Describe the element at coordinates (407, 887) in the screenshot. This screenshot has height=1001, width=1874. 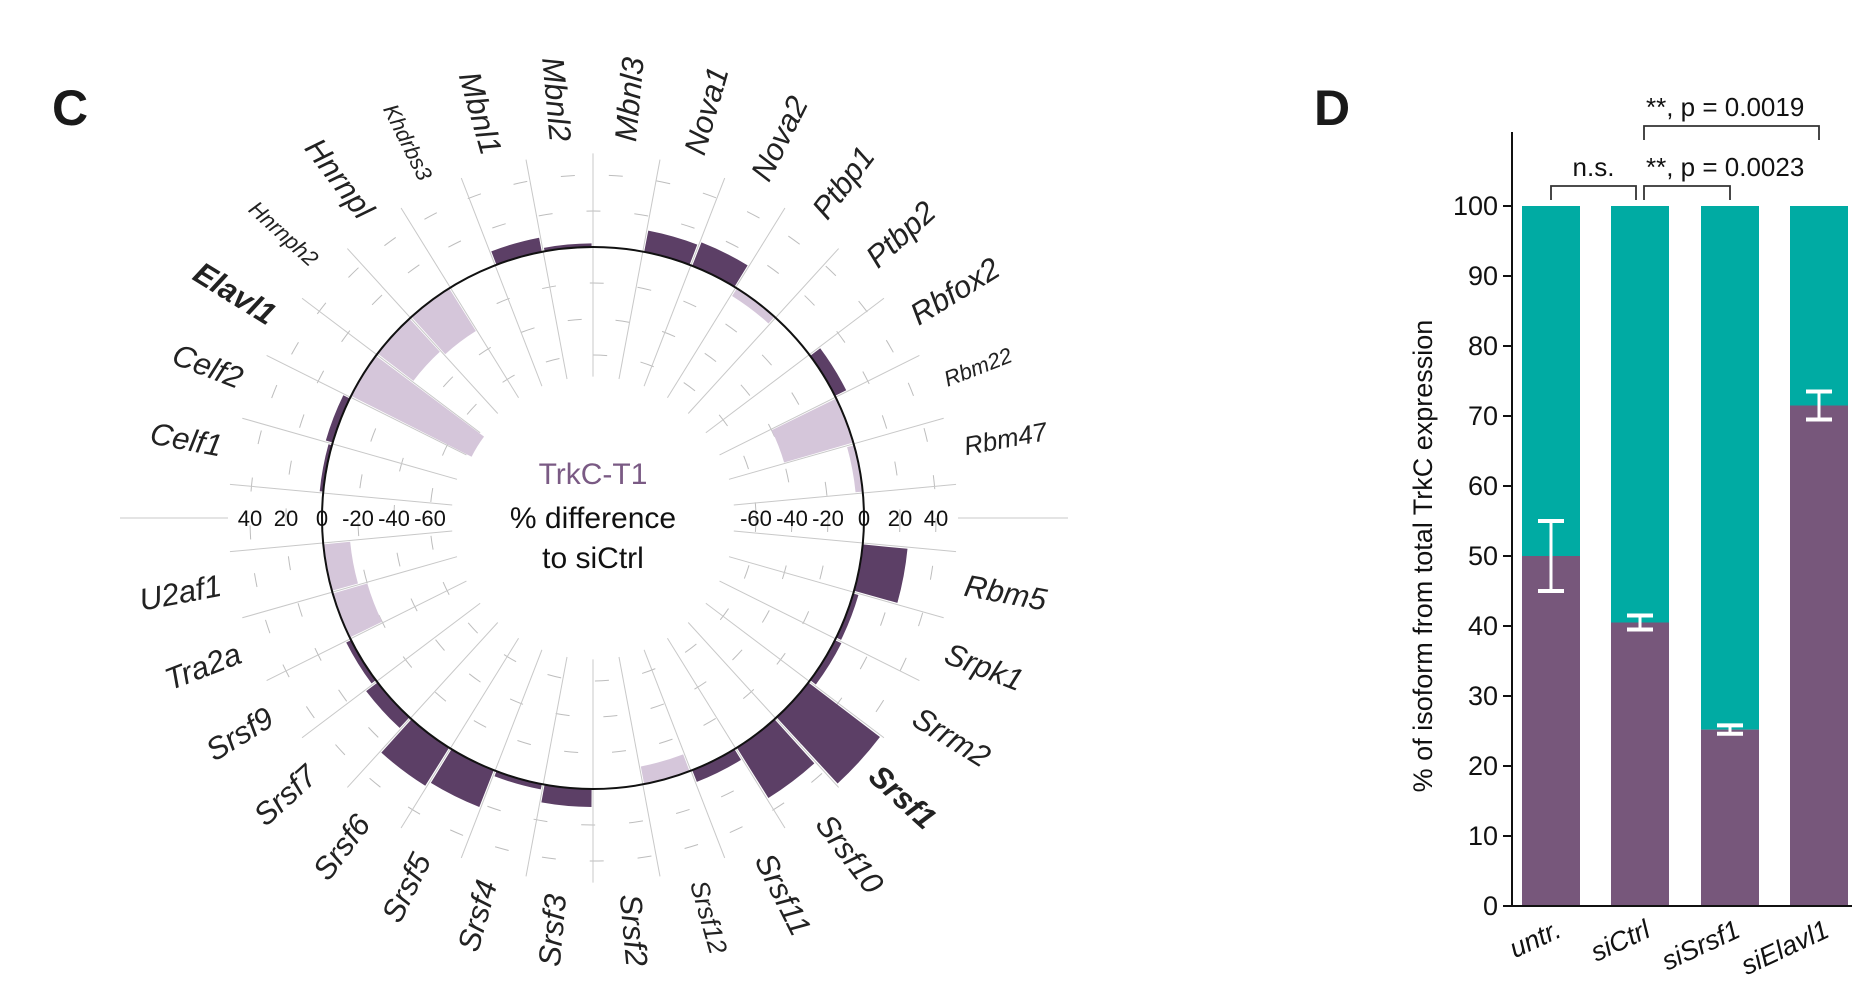
I see `gene-label: Srsf5` at that location.